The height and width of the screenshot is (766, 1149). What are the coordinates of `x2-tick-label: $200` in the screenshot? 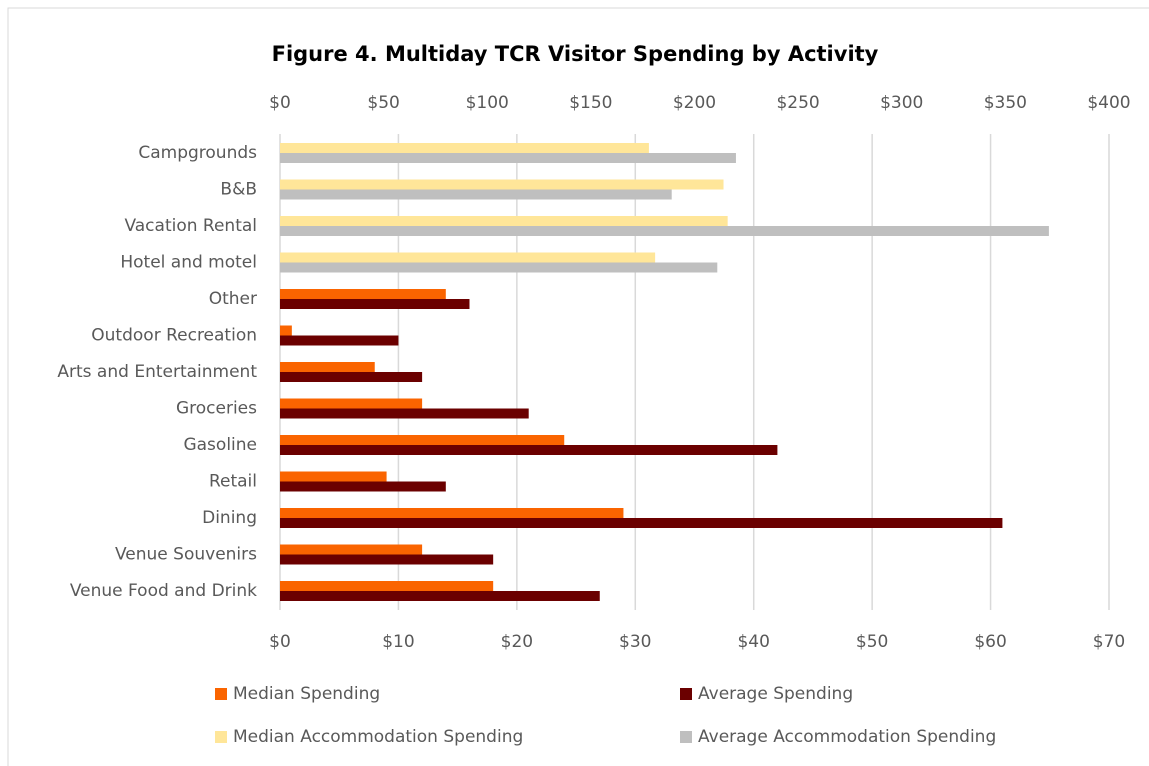 It's located at (694, 103).